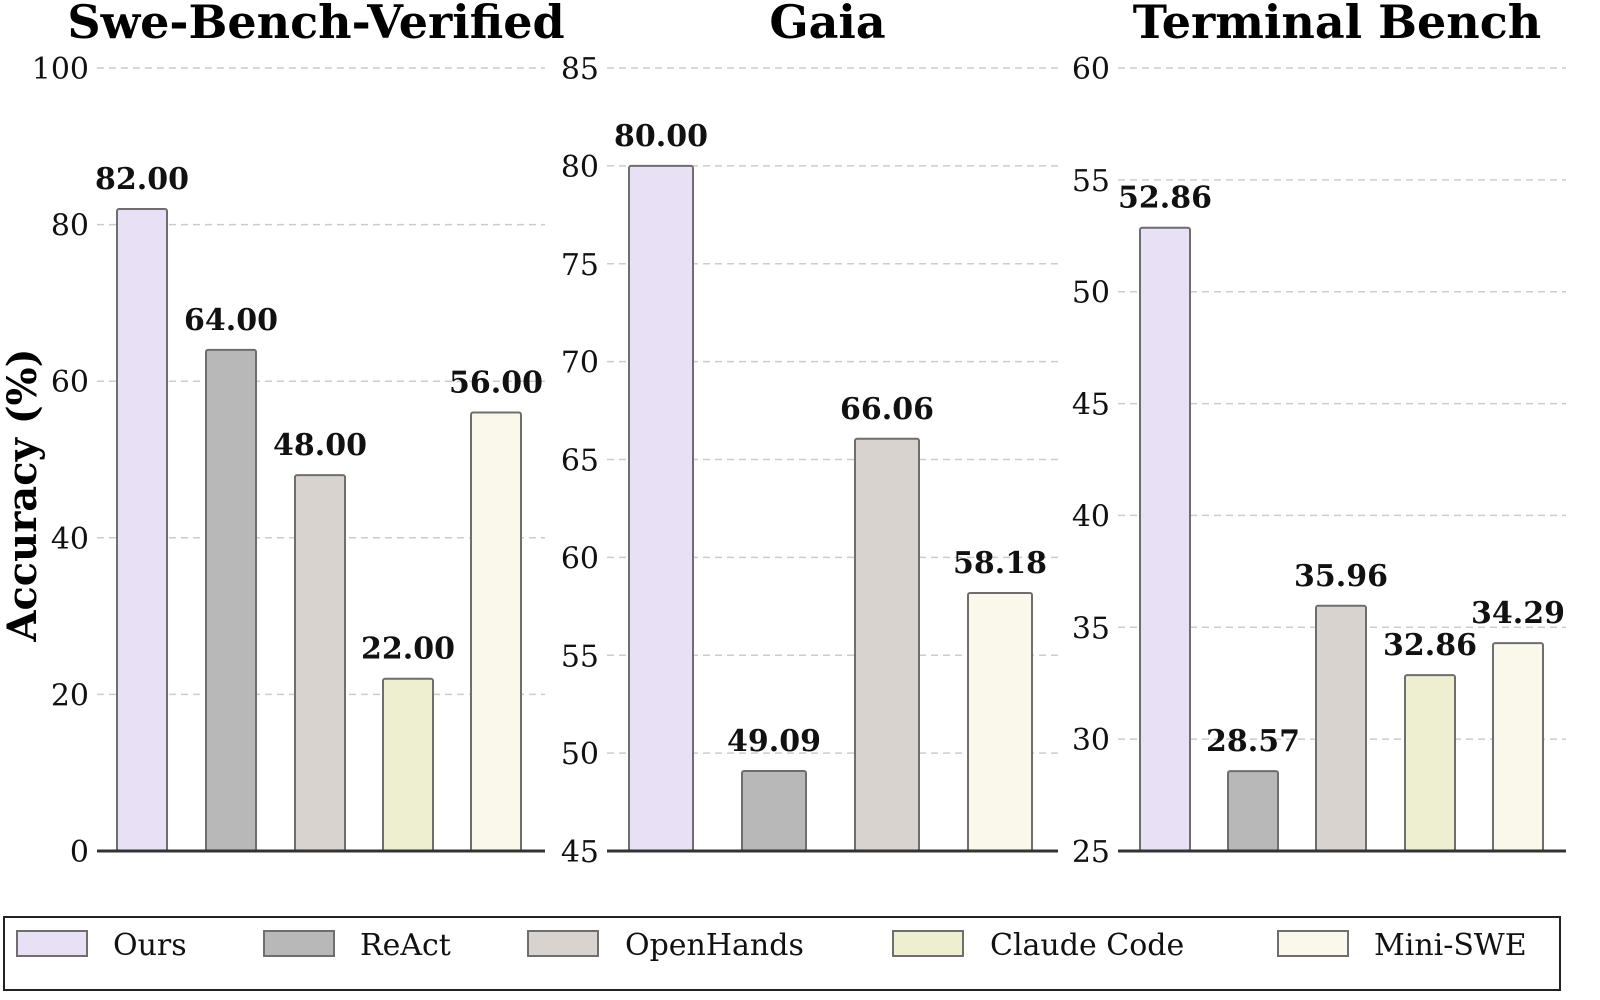  Describe the element at coordinates (405, 945) in the screenshot. I see `legend-label: ReAct` at that location.